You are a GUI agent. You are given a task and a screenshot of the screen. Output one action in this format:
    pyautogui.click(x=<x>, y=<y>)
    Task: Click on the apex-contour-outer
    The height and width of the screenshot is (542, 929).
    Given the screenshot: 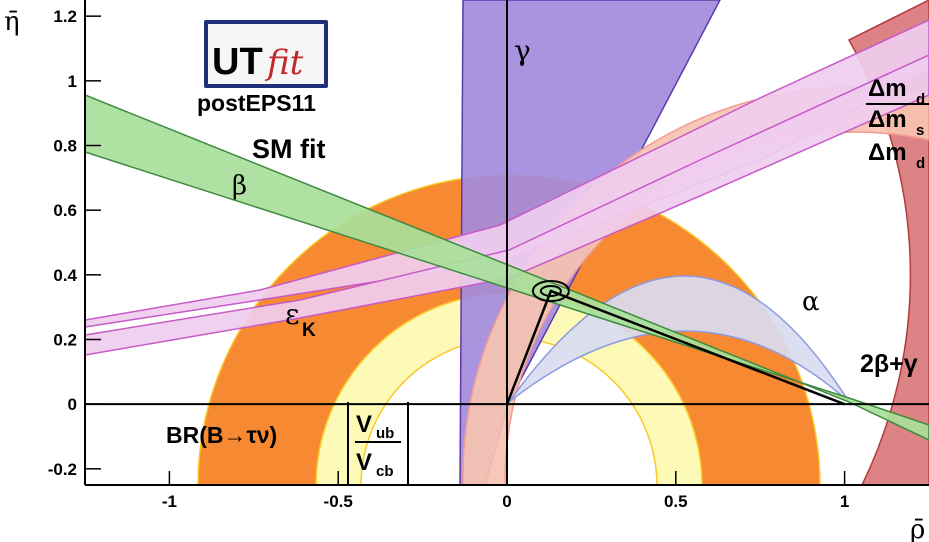 What is the action you would take?
    pyautogui.click(x=550, y=291)
    